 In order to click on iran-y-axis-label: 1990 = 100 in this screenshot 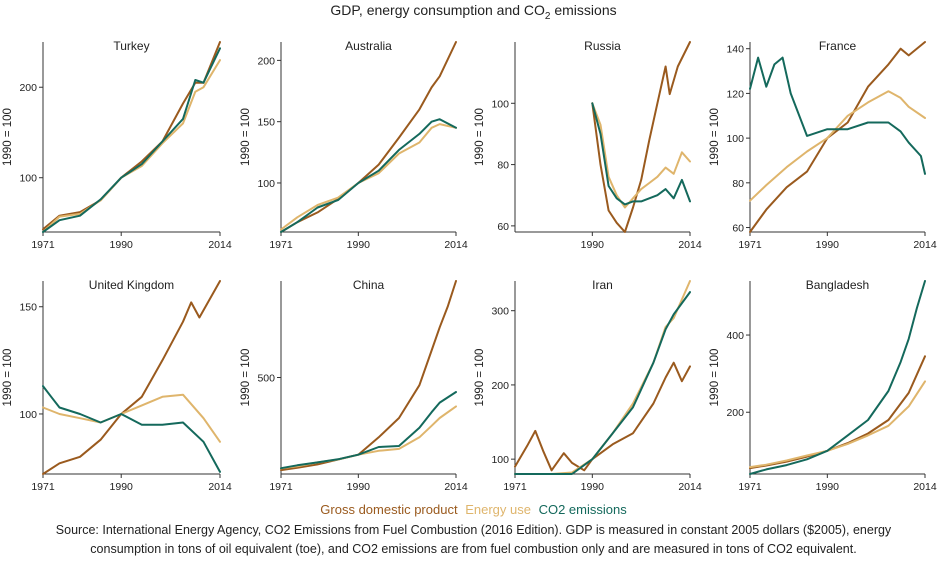, I will do `click(480, 378)`.